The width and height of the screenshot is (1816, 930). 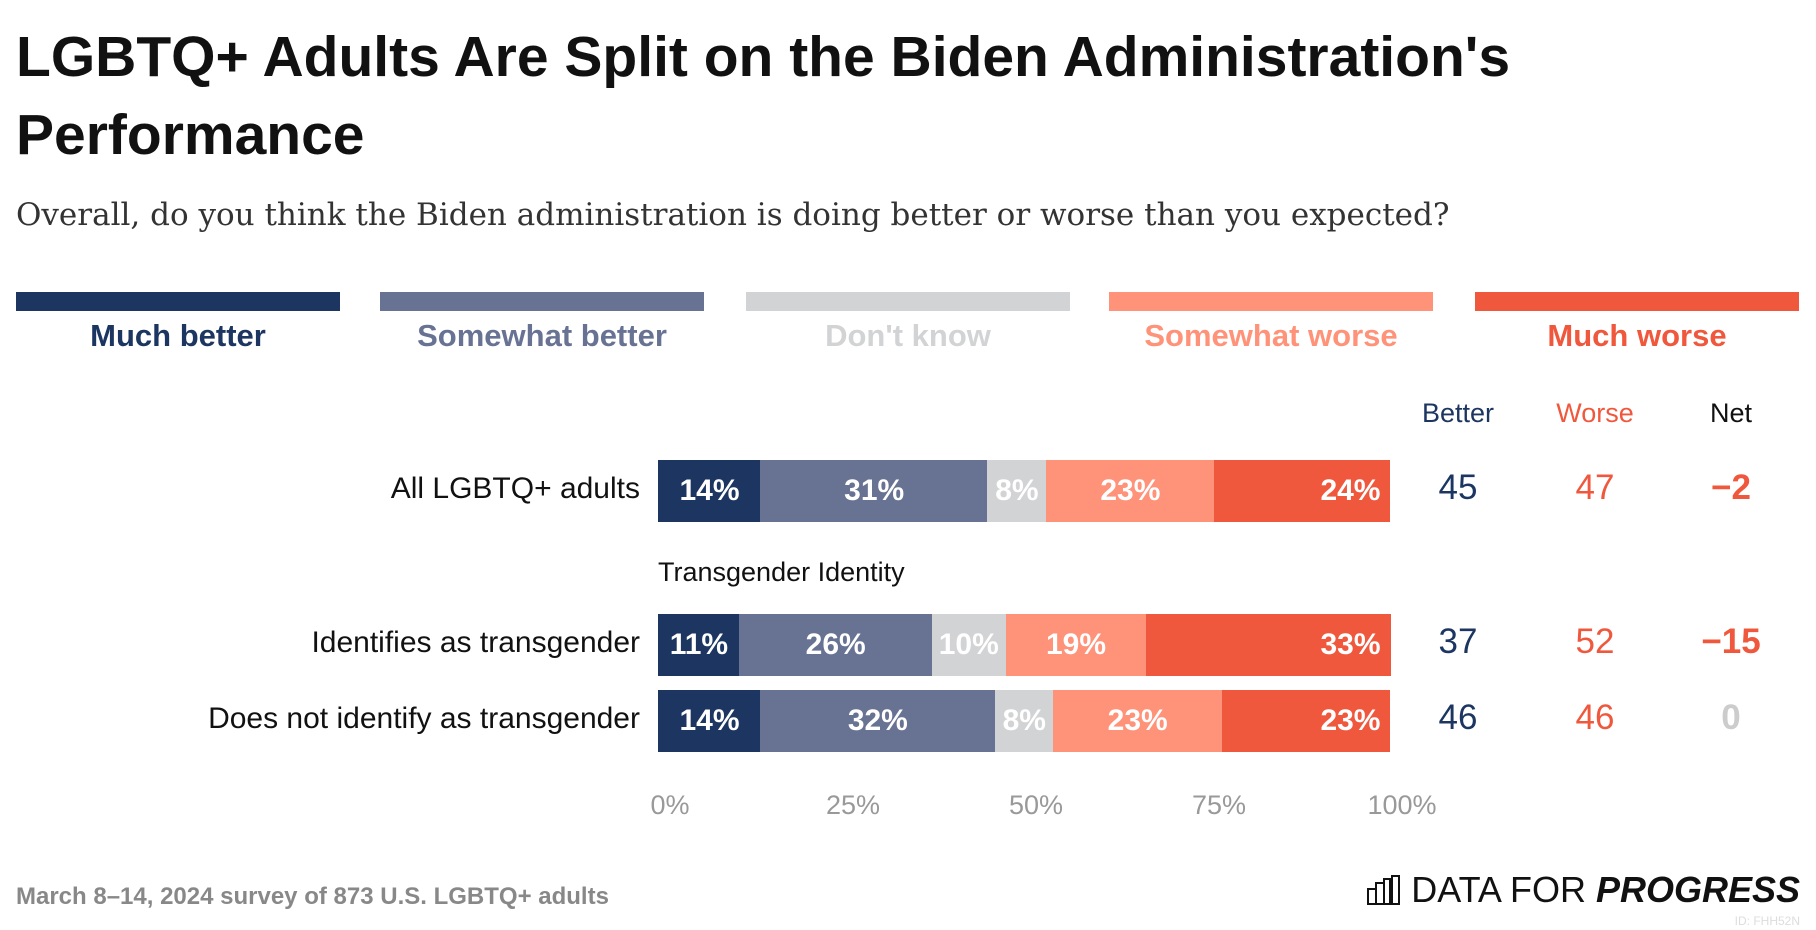 I want to click on legend-label: Somewhat better, so click(x=542, y=335).